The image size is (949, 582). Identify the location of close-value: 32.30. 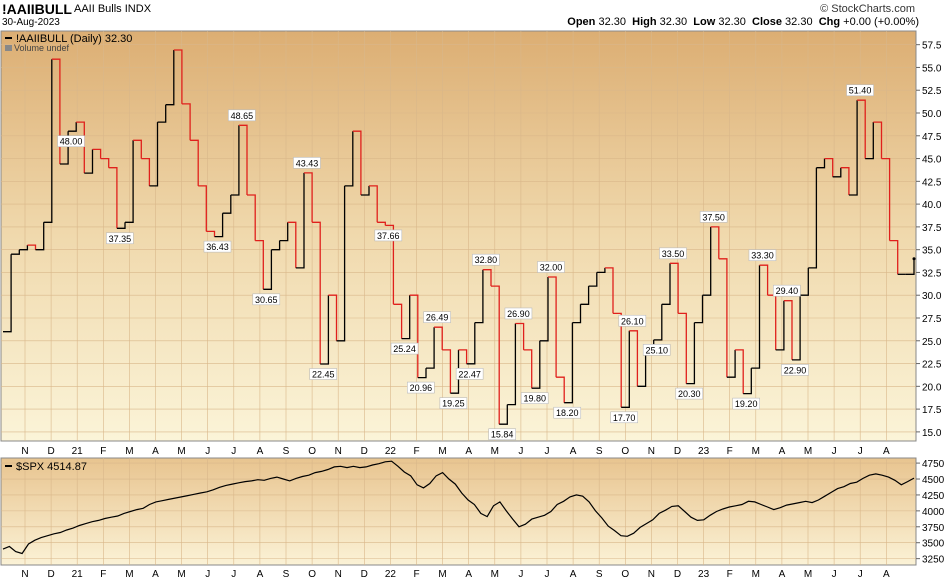
(799, 22).